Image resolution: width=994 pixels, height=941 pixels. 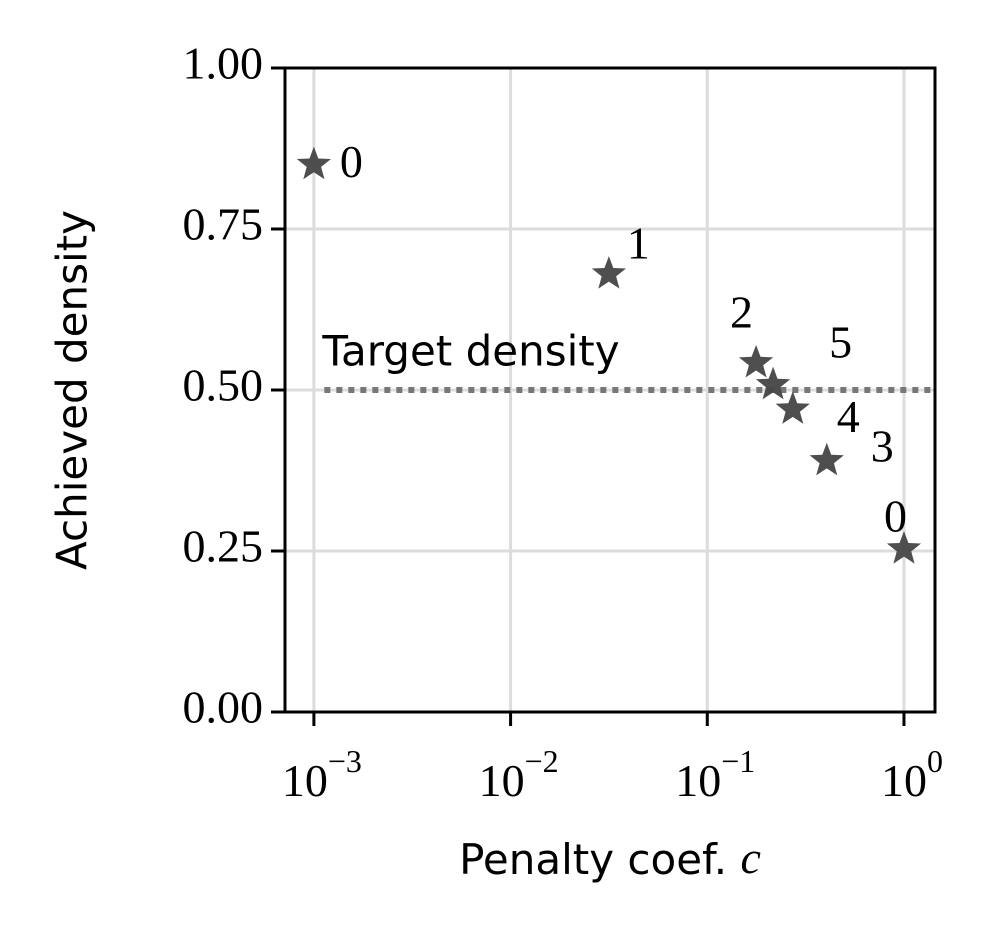 What do you see at coordinates (882, 445) in the screenshot?
I see `point-label: 3` at bounding box center [882, 445].